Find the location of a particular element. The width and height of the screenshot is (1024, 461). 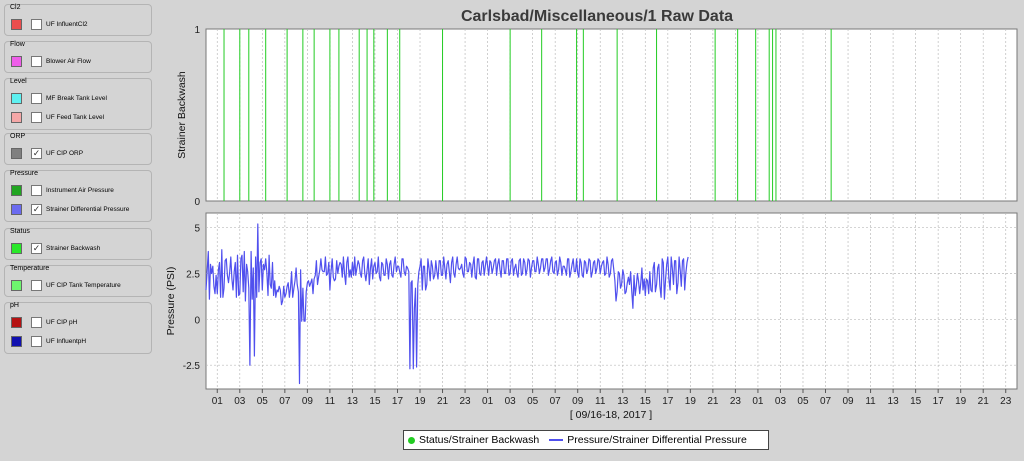

series-row: UF Feed Tank Level is located at coordinates (57, 117).